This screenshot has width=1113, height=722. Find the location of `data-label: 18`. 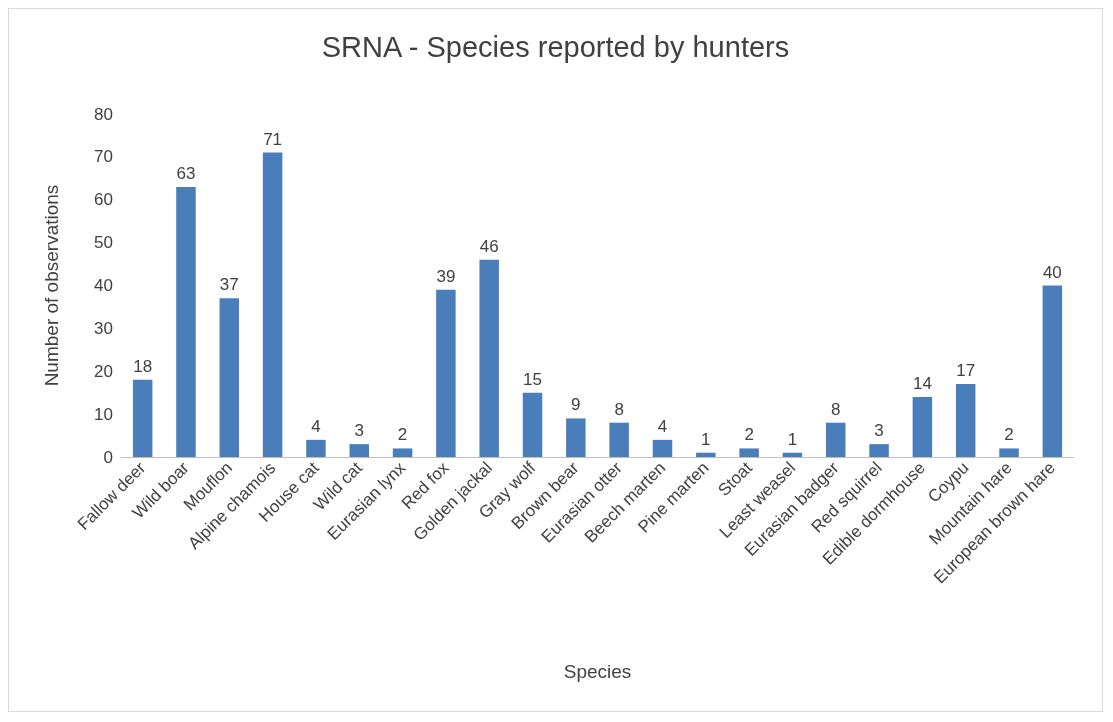

data-label: 18 is located at coordinates (143, 366).